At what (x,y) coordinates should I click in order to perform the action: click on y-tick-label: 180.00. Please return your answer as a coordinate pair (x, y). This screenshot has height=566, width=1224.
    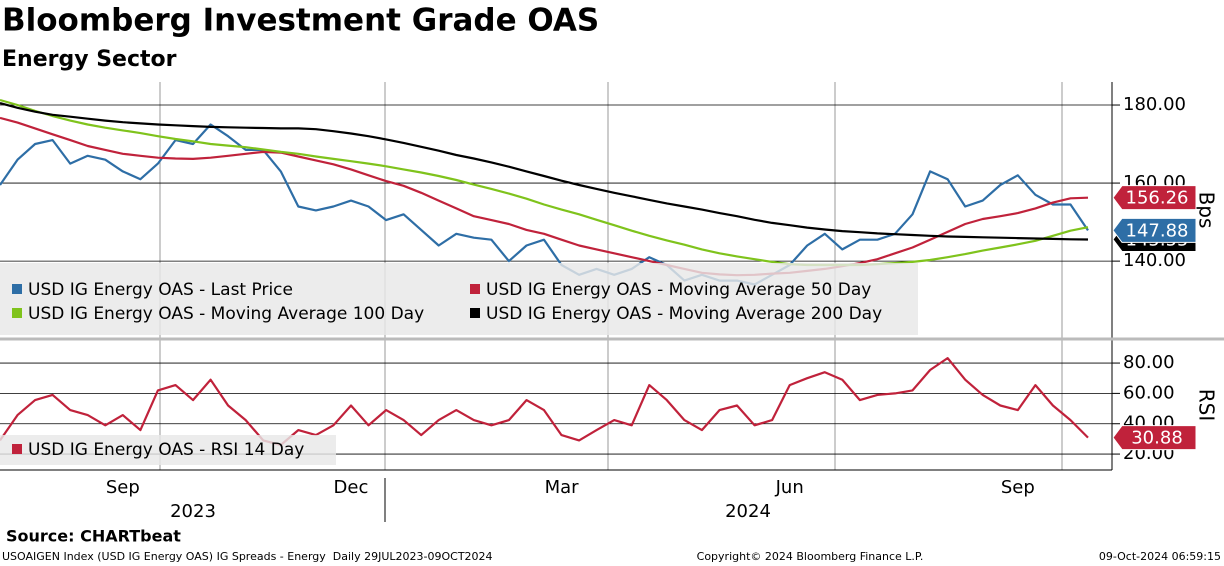
    Looking at the image, I should click on (1154, 104).